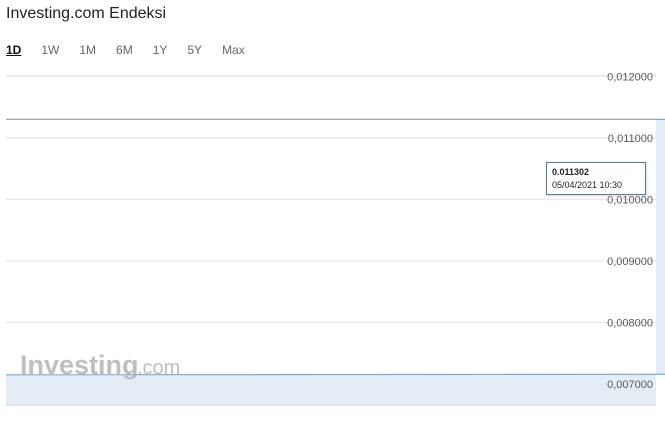 The image size is (665, 439). I want to click on range-tab-6m: 6M, so click(124, 50).